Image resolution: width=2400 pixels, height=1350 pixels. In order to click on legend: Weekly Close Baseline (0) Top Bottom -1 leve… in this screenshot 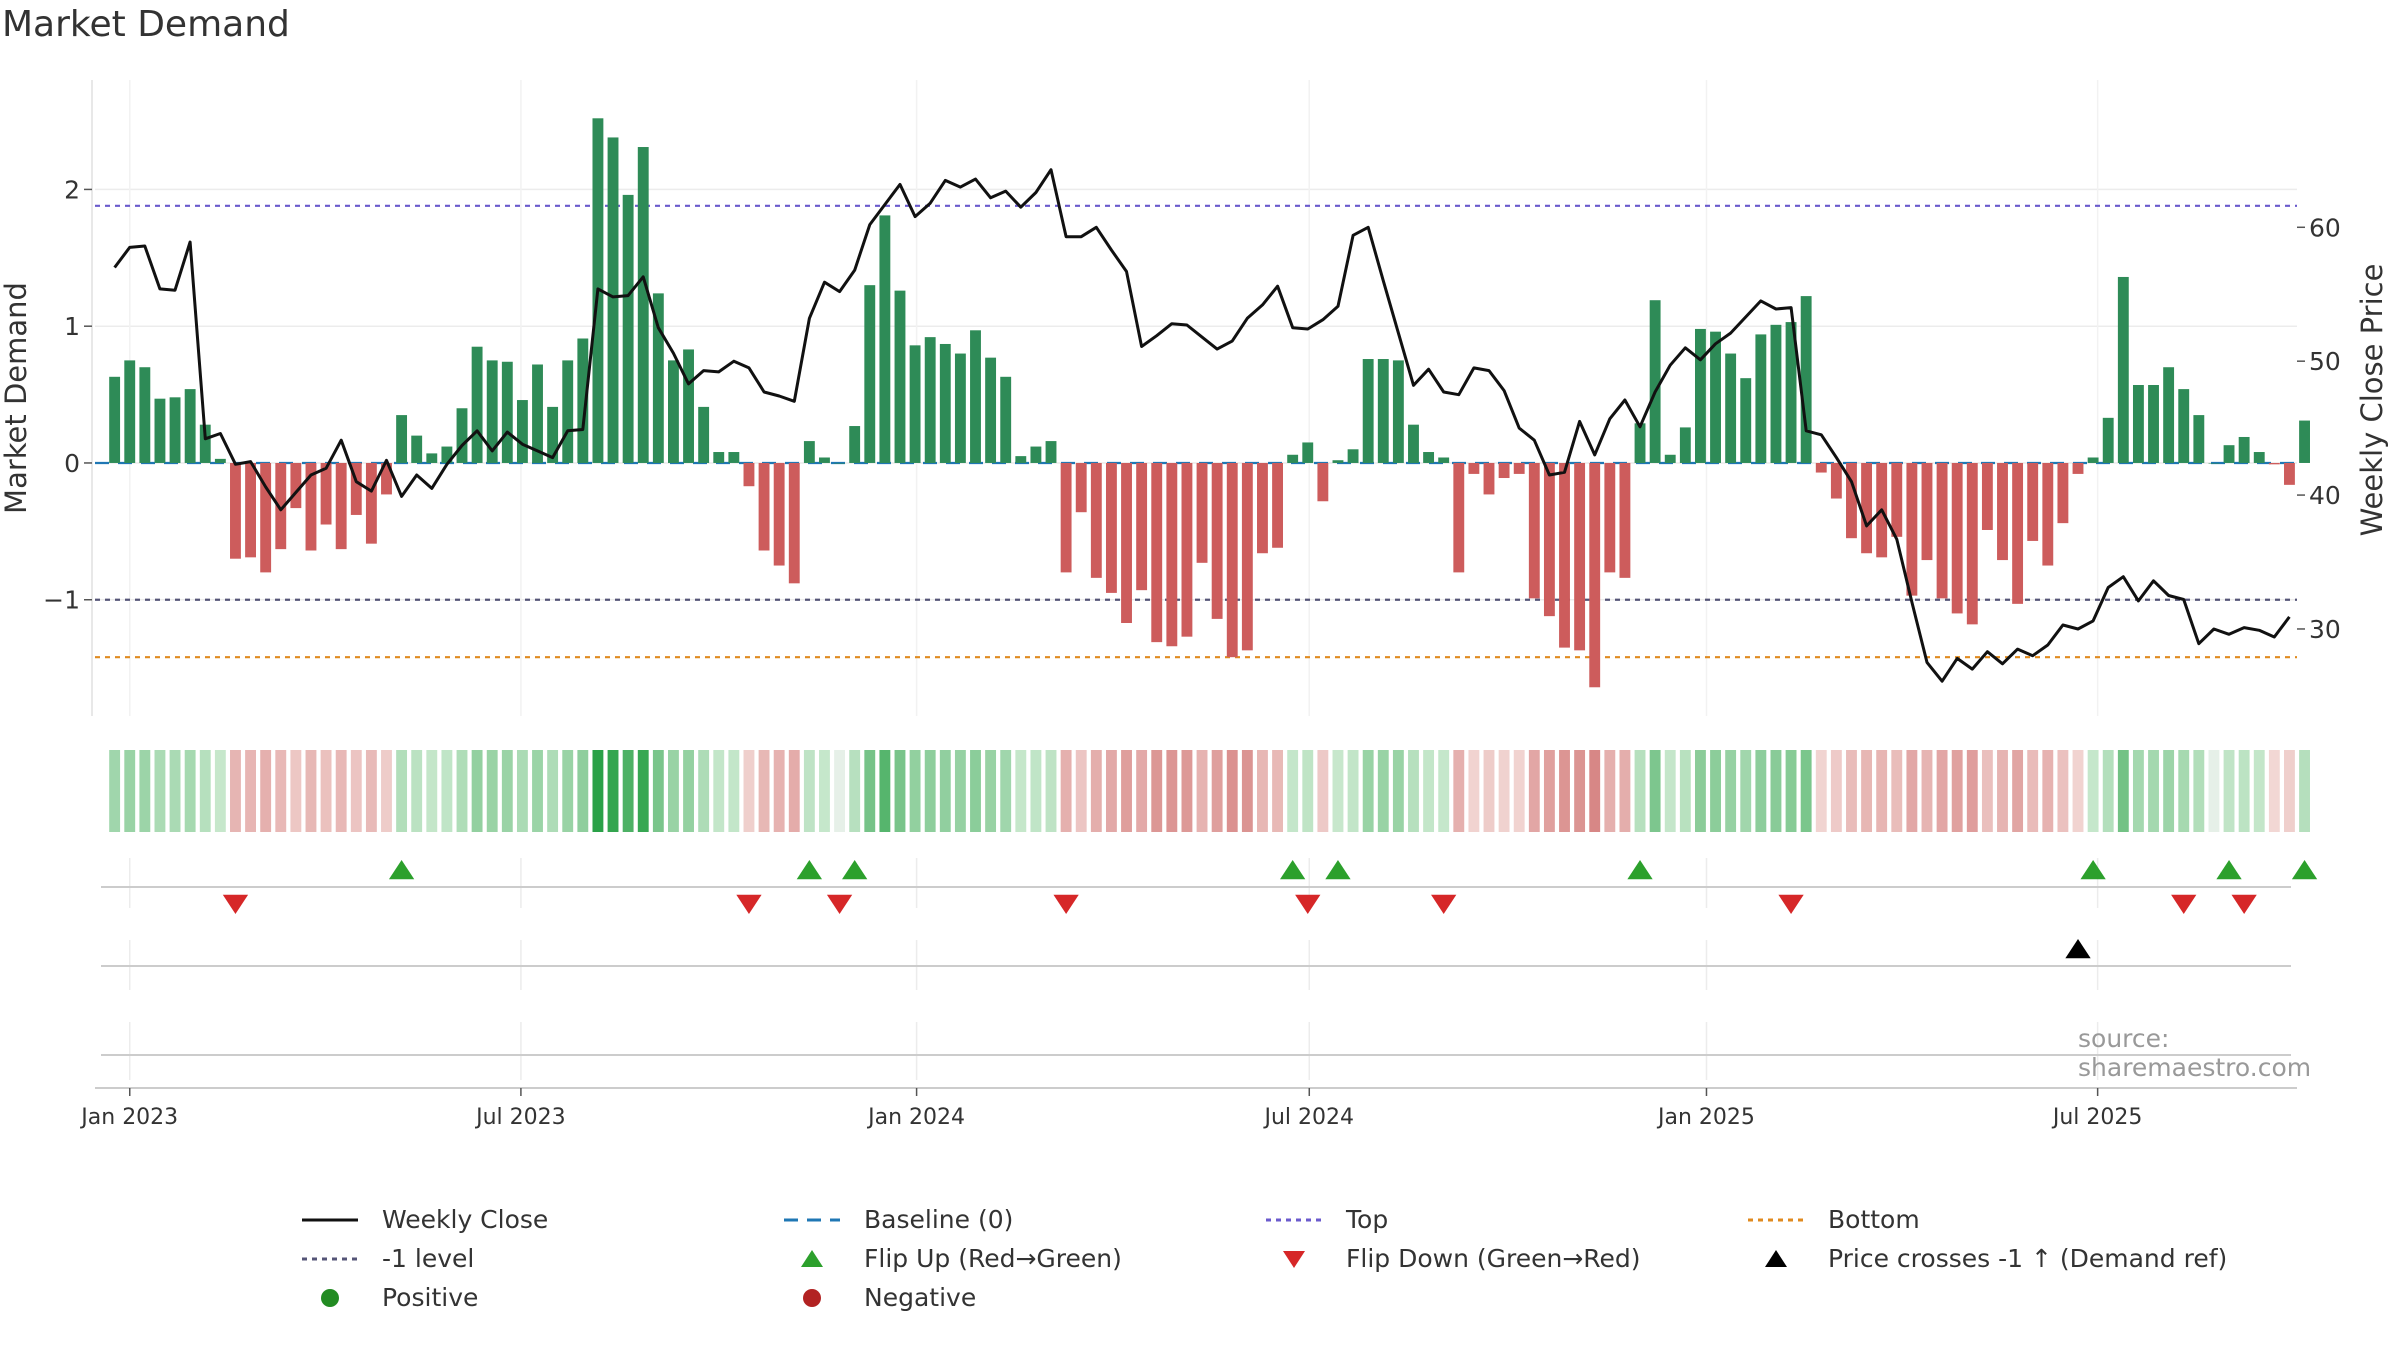, I will do `click(1290, 1265)`.